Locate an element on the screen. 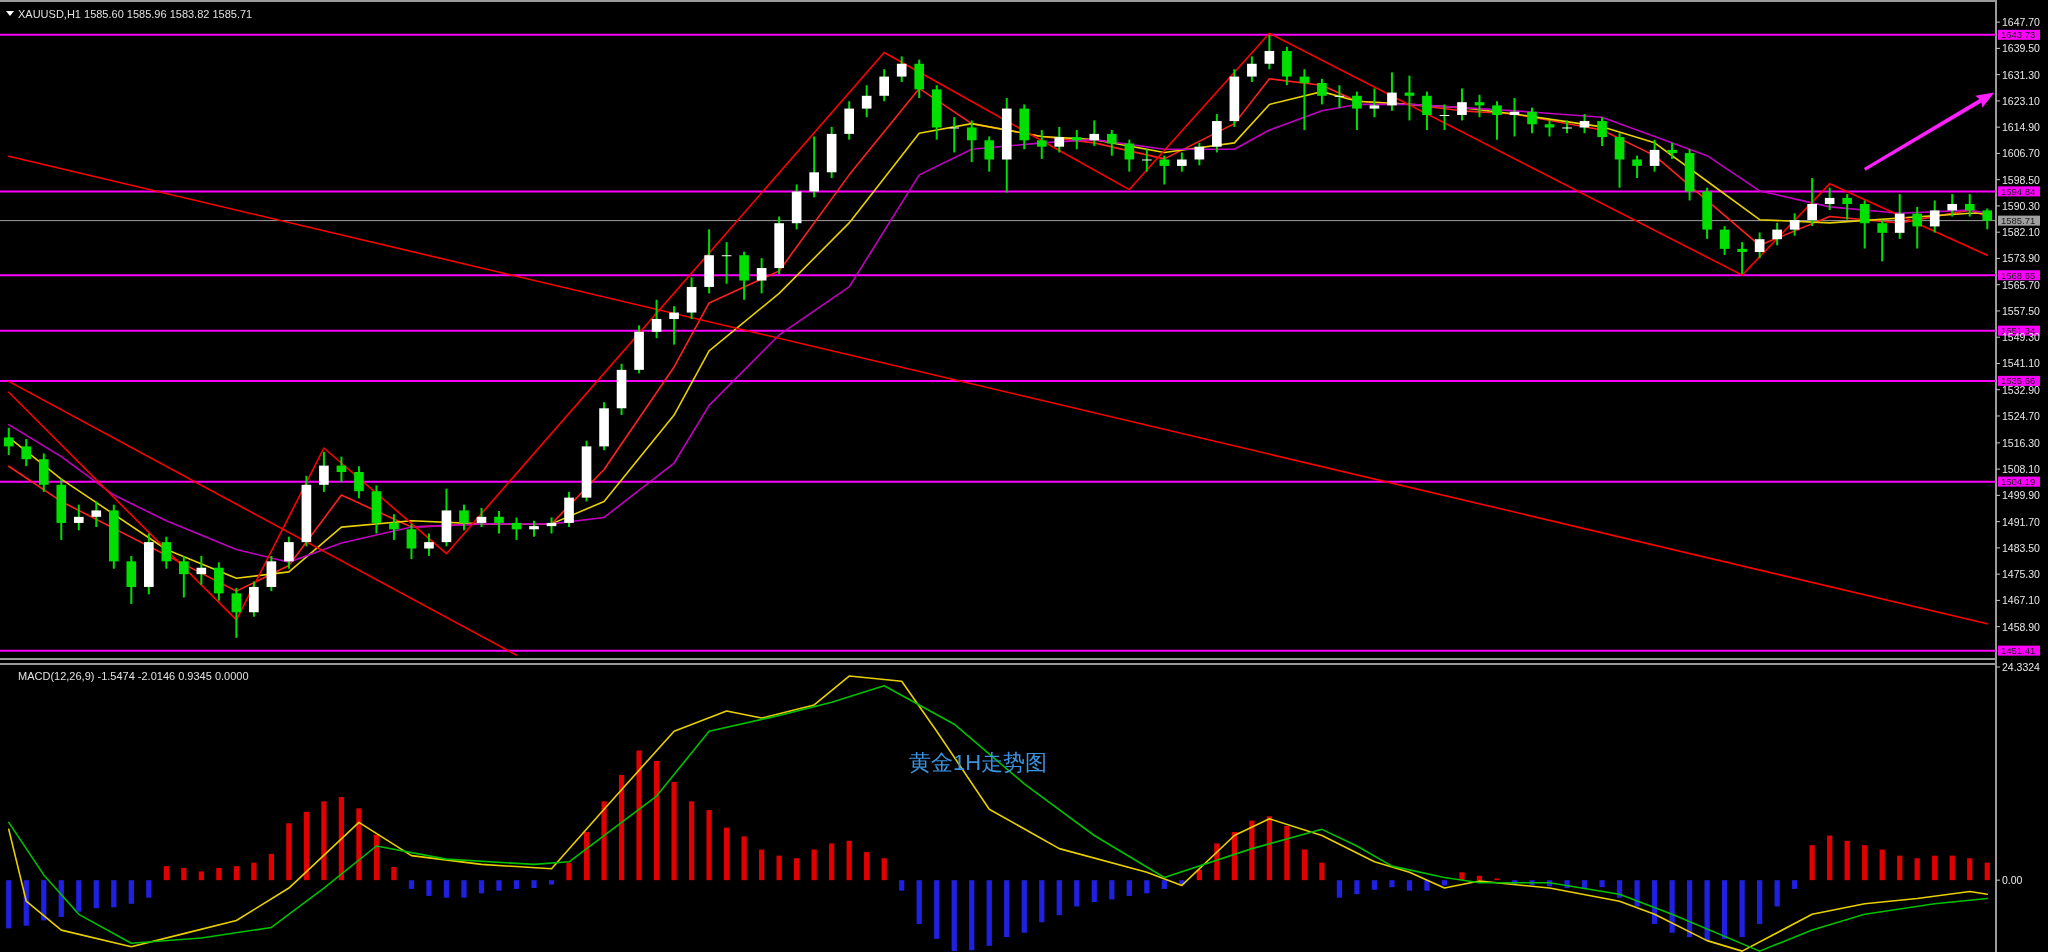  y-tick-label: 1458.90 is located at coordinates (2021, 626).